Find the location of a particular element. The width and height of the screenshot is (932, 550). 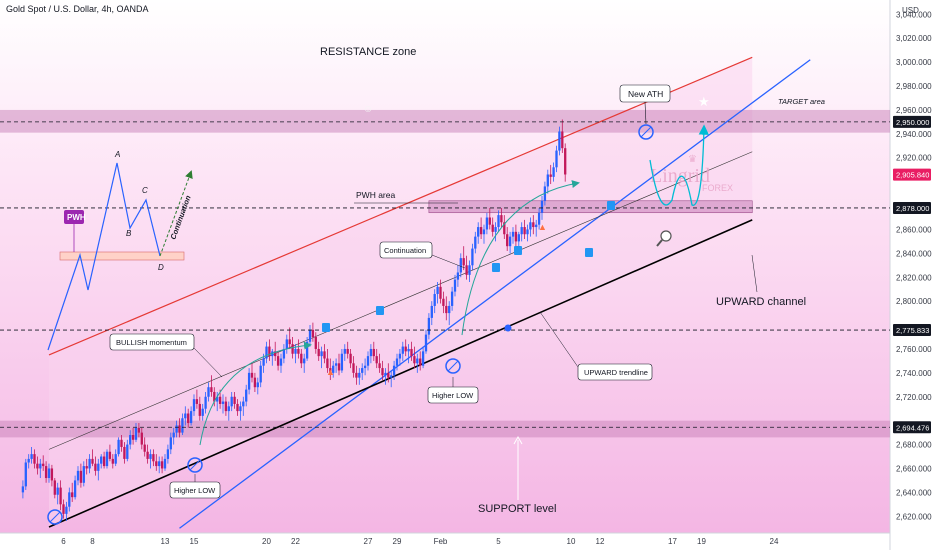

y-tick-label: 3,000.000 is located at coordinates (914, 62).